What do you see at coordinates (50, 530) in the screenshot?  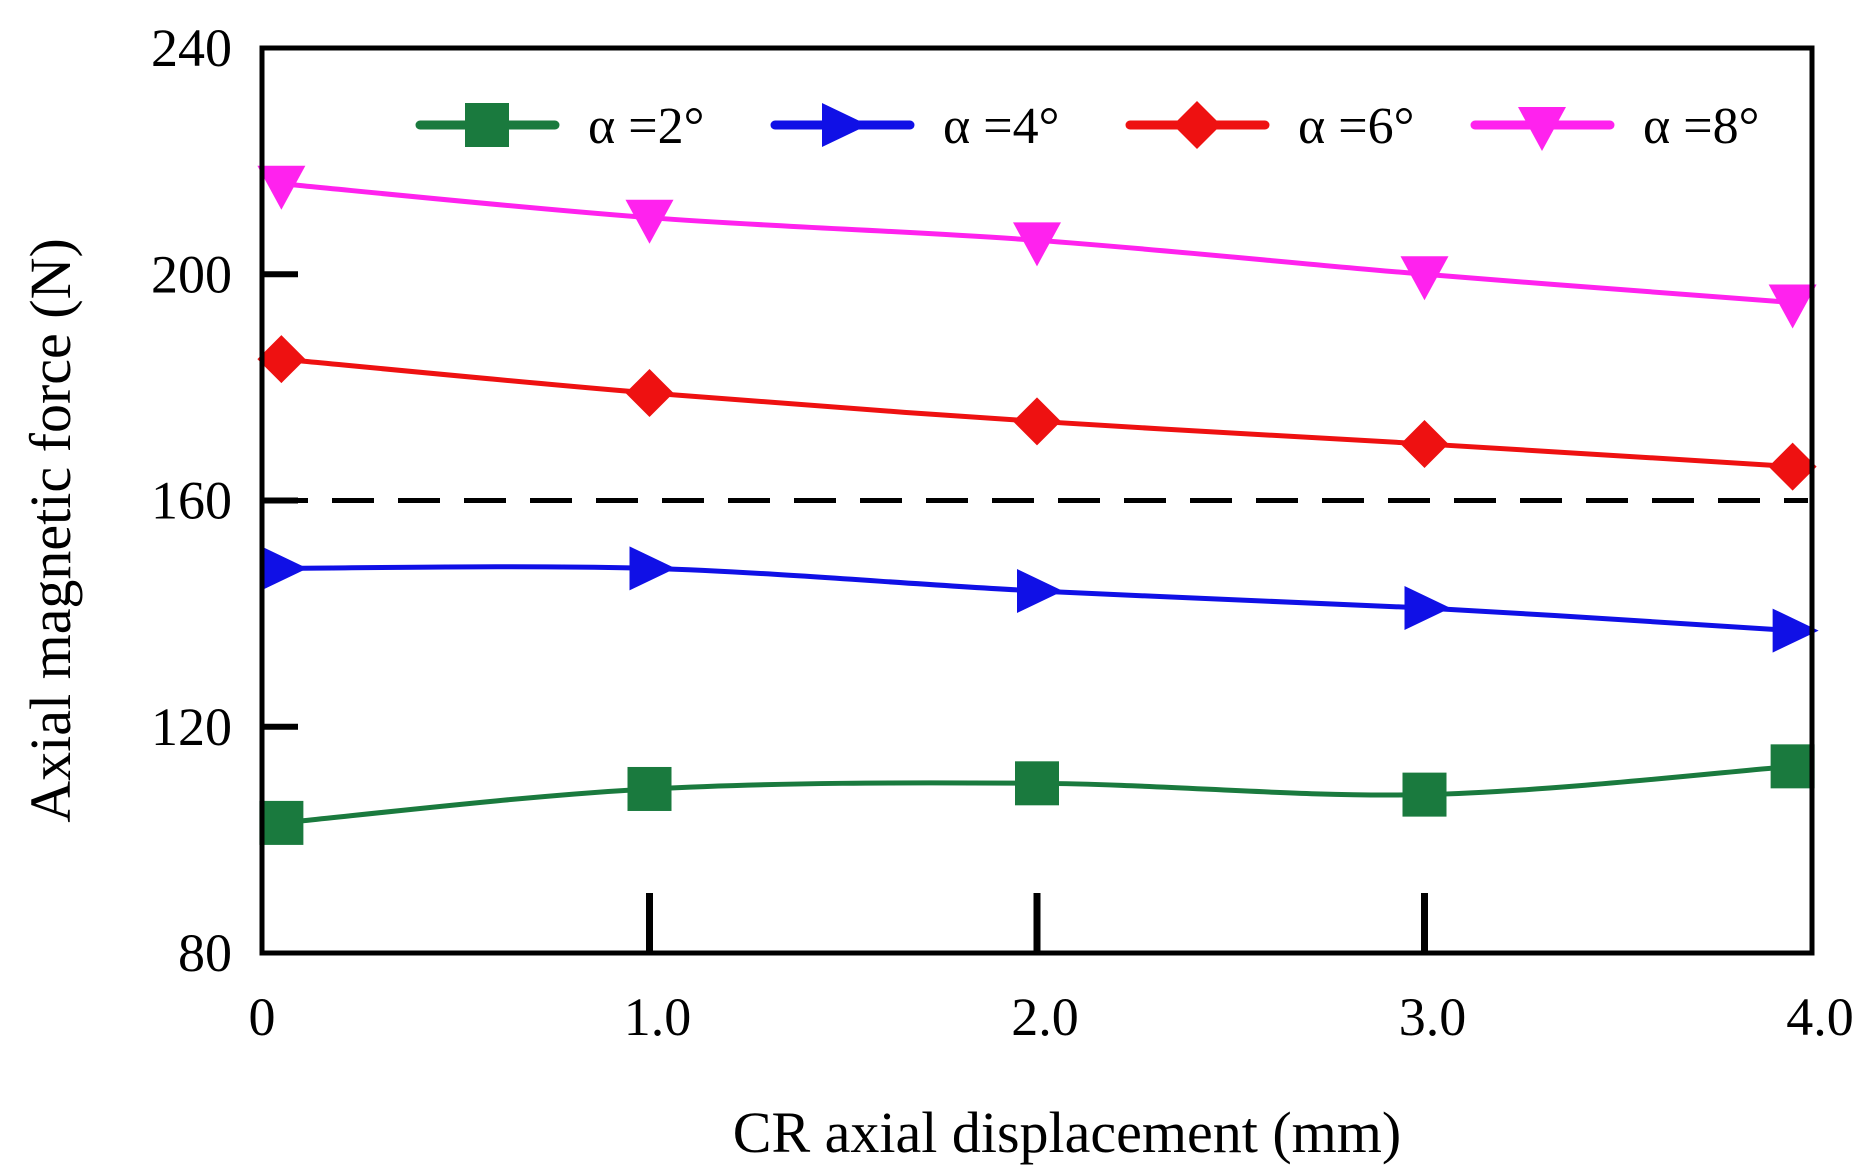 I see `y-axis-label: Axial magnetic force (N)` at bounding box center [50, 530].